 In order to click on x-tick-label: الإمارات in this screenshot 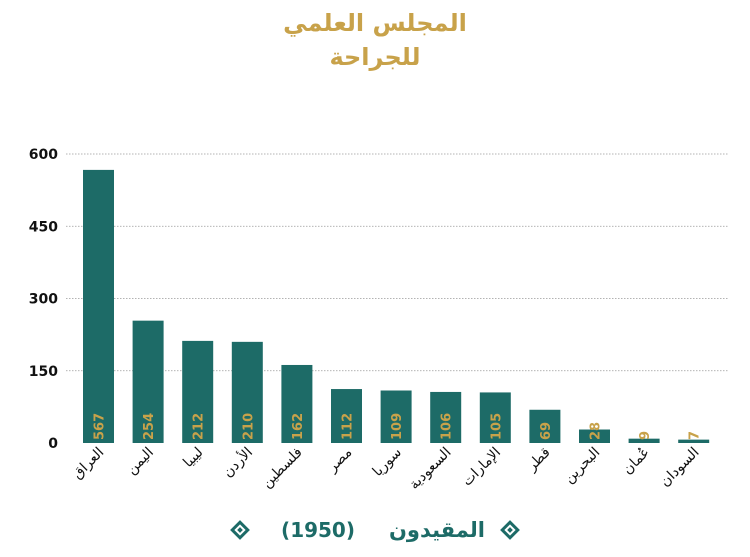, I will do `click(481, 467)`.